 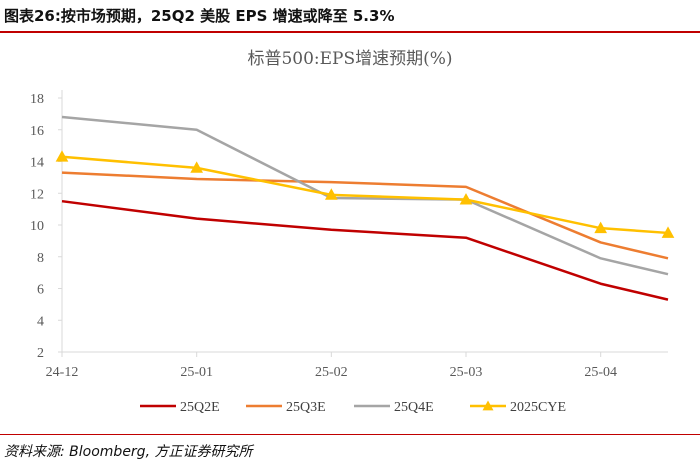 I want to click on legend-item: 25Q2E, so click(x=180, y=407).